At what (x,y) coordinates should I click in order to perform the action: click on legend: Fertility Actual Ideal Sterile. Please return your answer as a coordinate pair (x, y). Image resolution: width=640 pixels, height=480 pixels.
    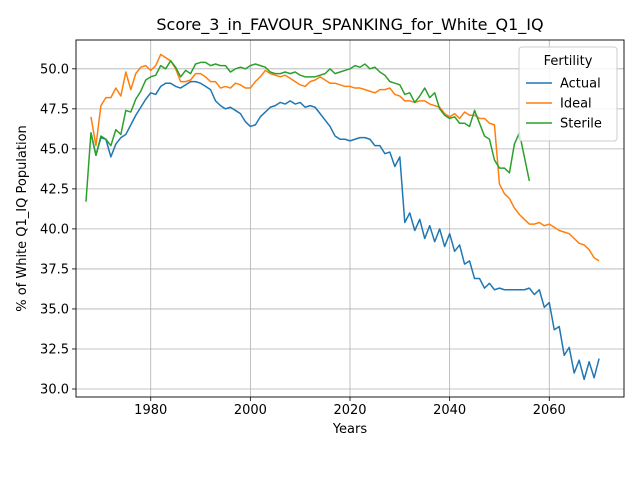
    Looking at the image, I should click on (568, 94).